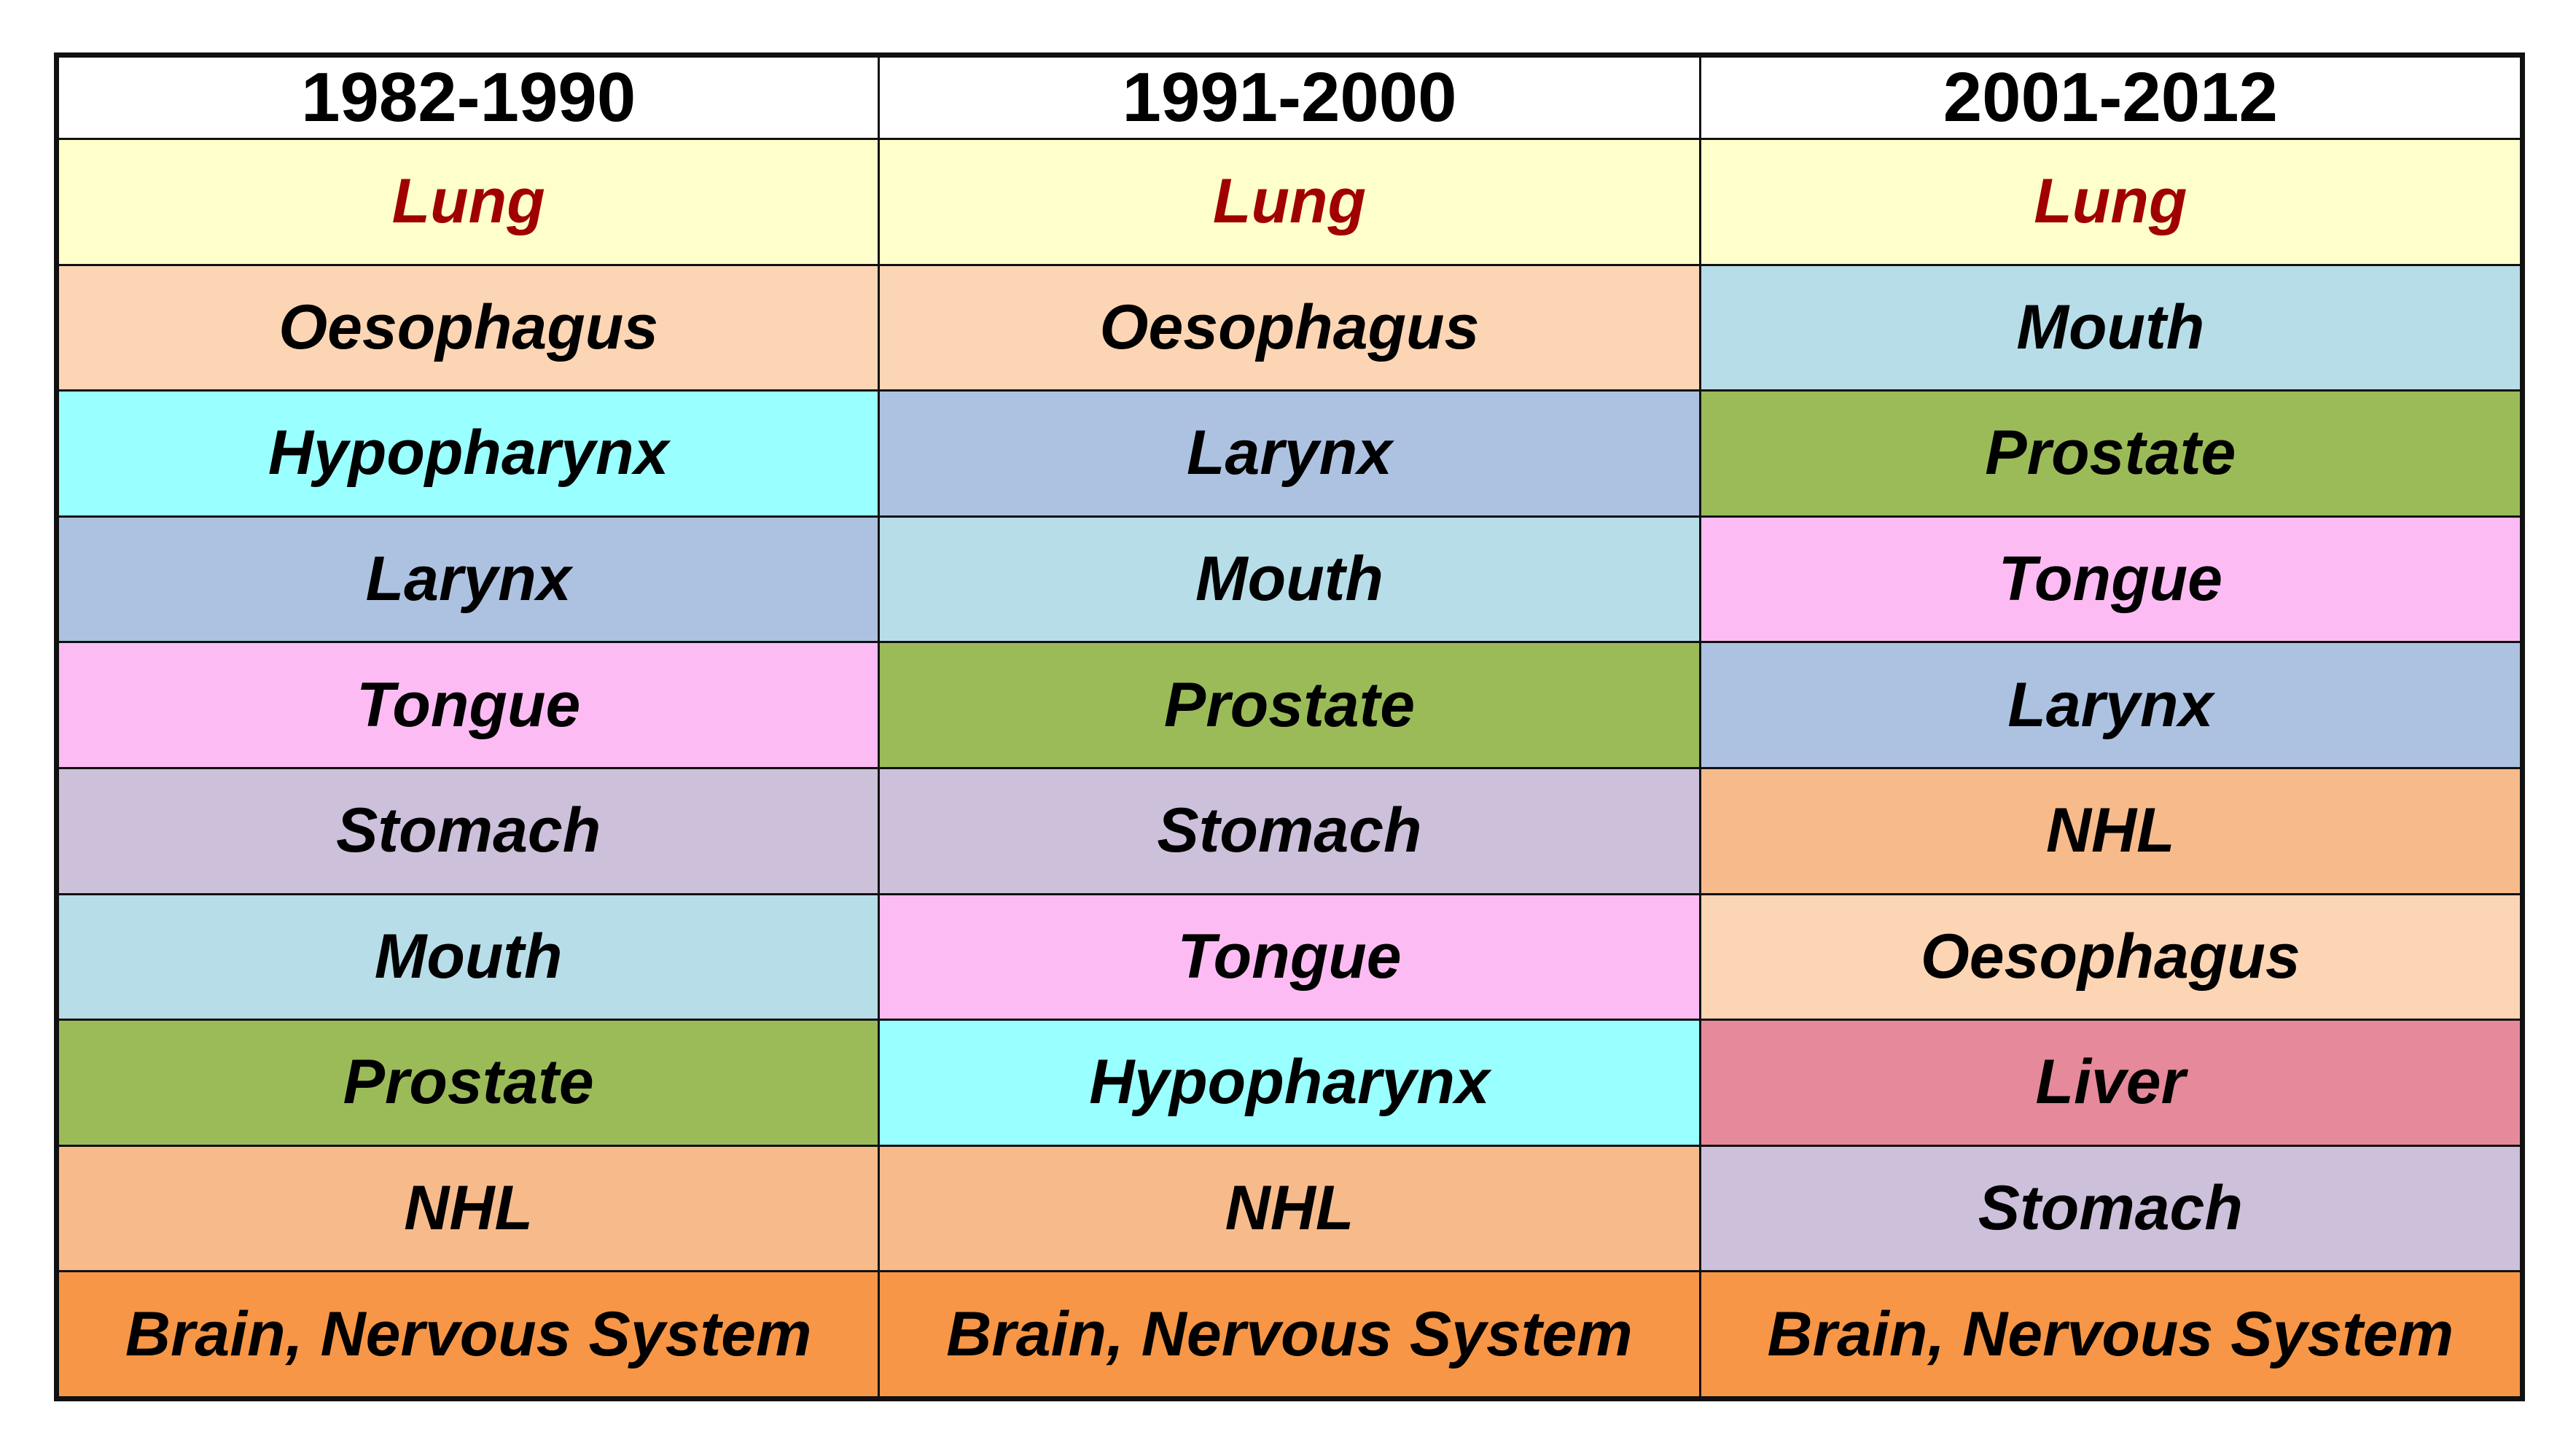  I want to click on table-row: NHL NHL Stomach, so click(1289, 1208).